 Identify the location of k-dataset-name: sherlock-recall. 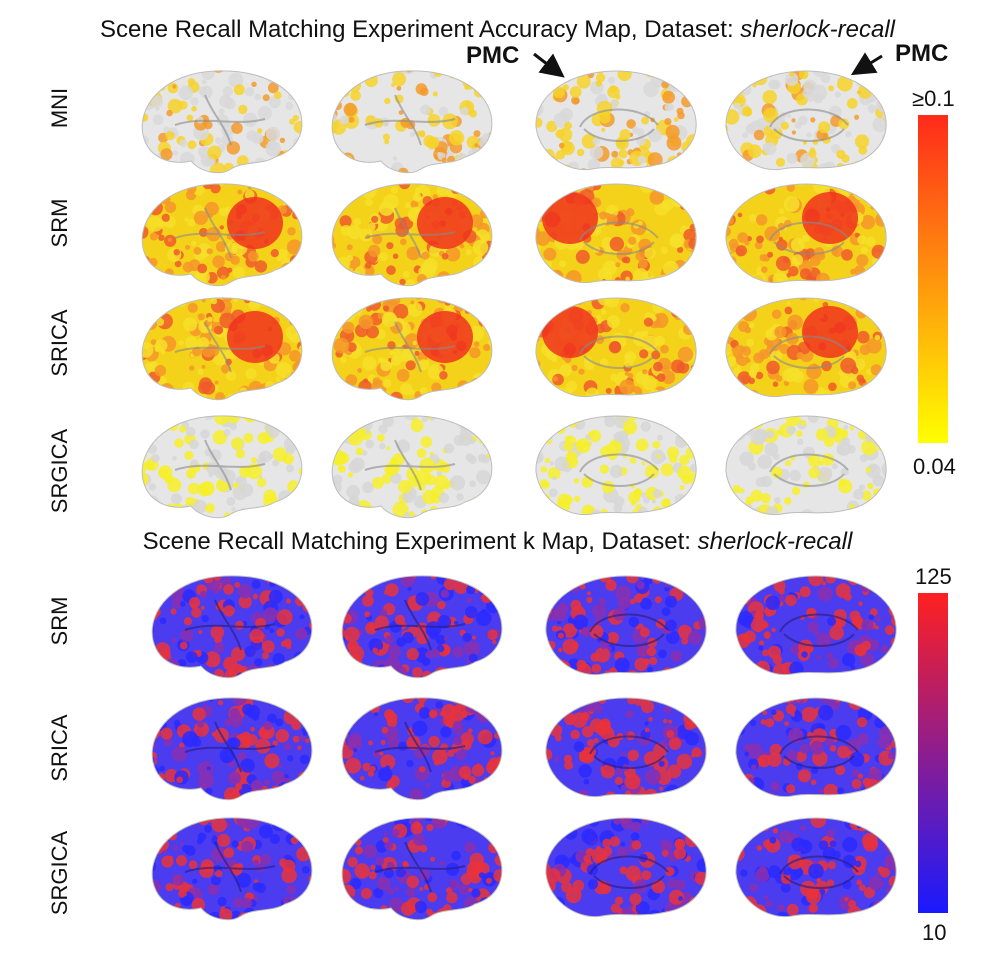
(775, 541).